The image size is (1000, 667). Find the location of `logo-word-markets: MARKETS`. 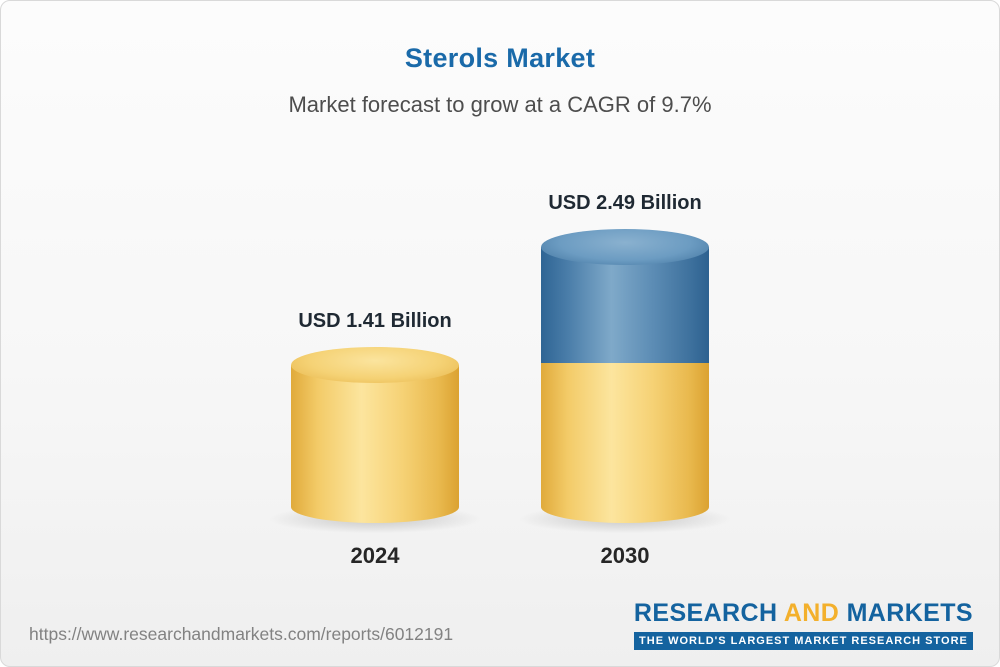

logo-word-markets: MARKETS is located at coordinates (909, 613).